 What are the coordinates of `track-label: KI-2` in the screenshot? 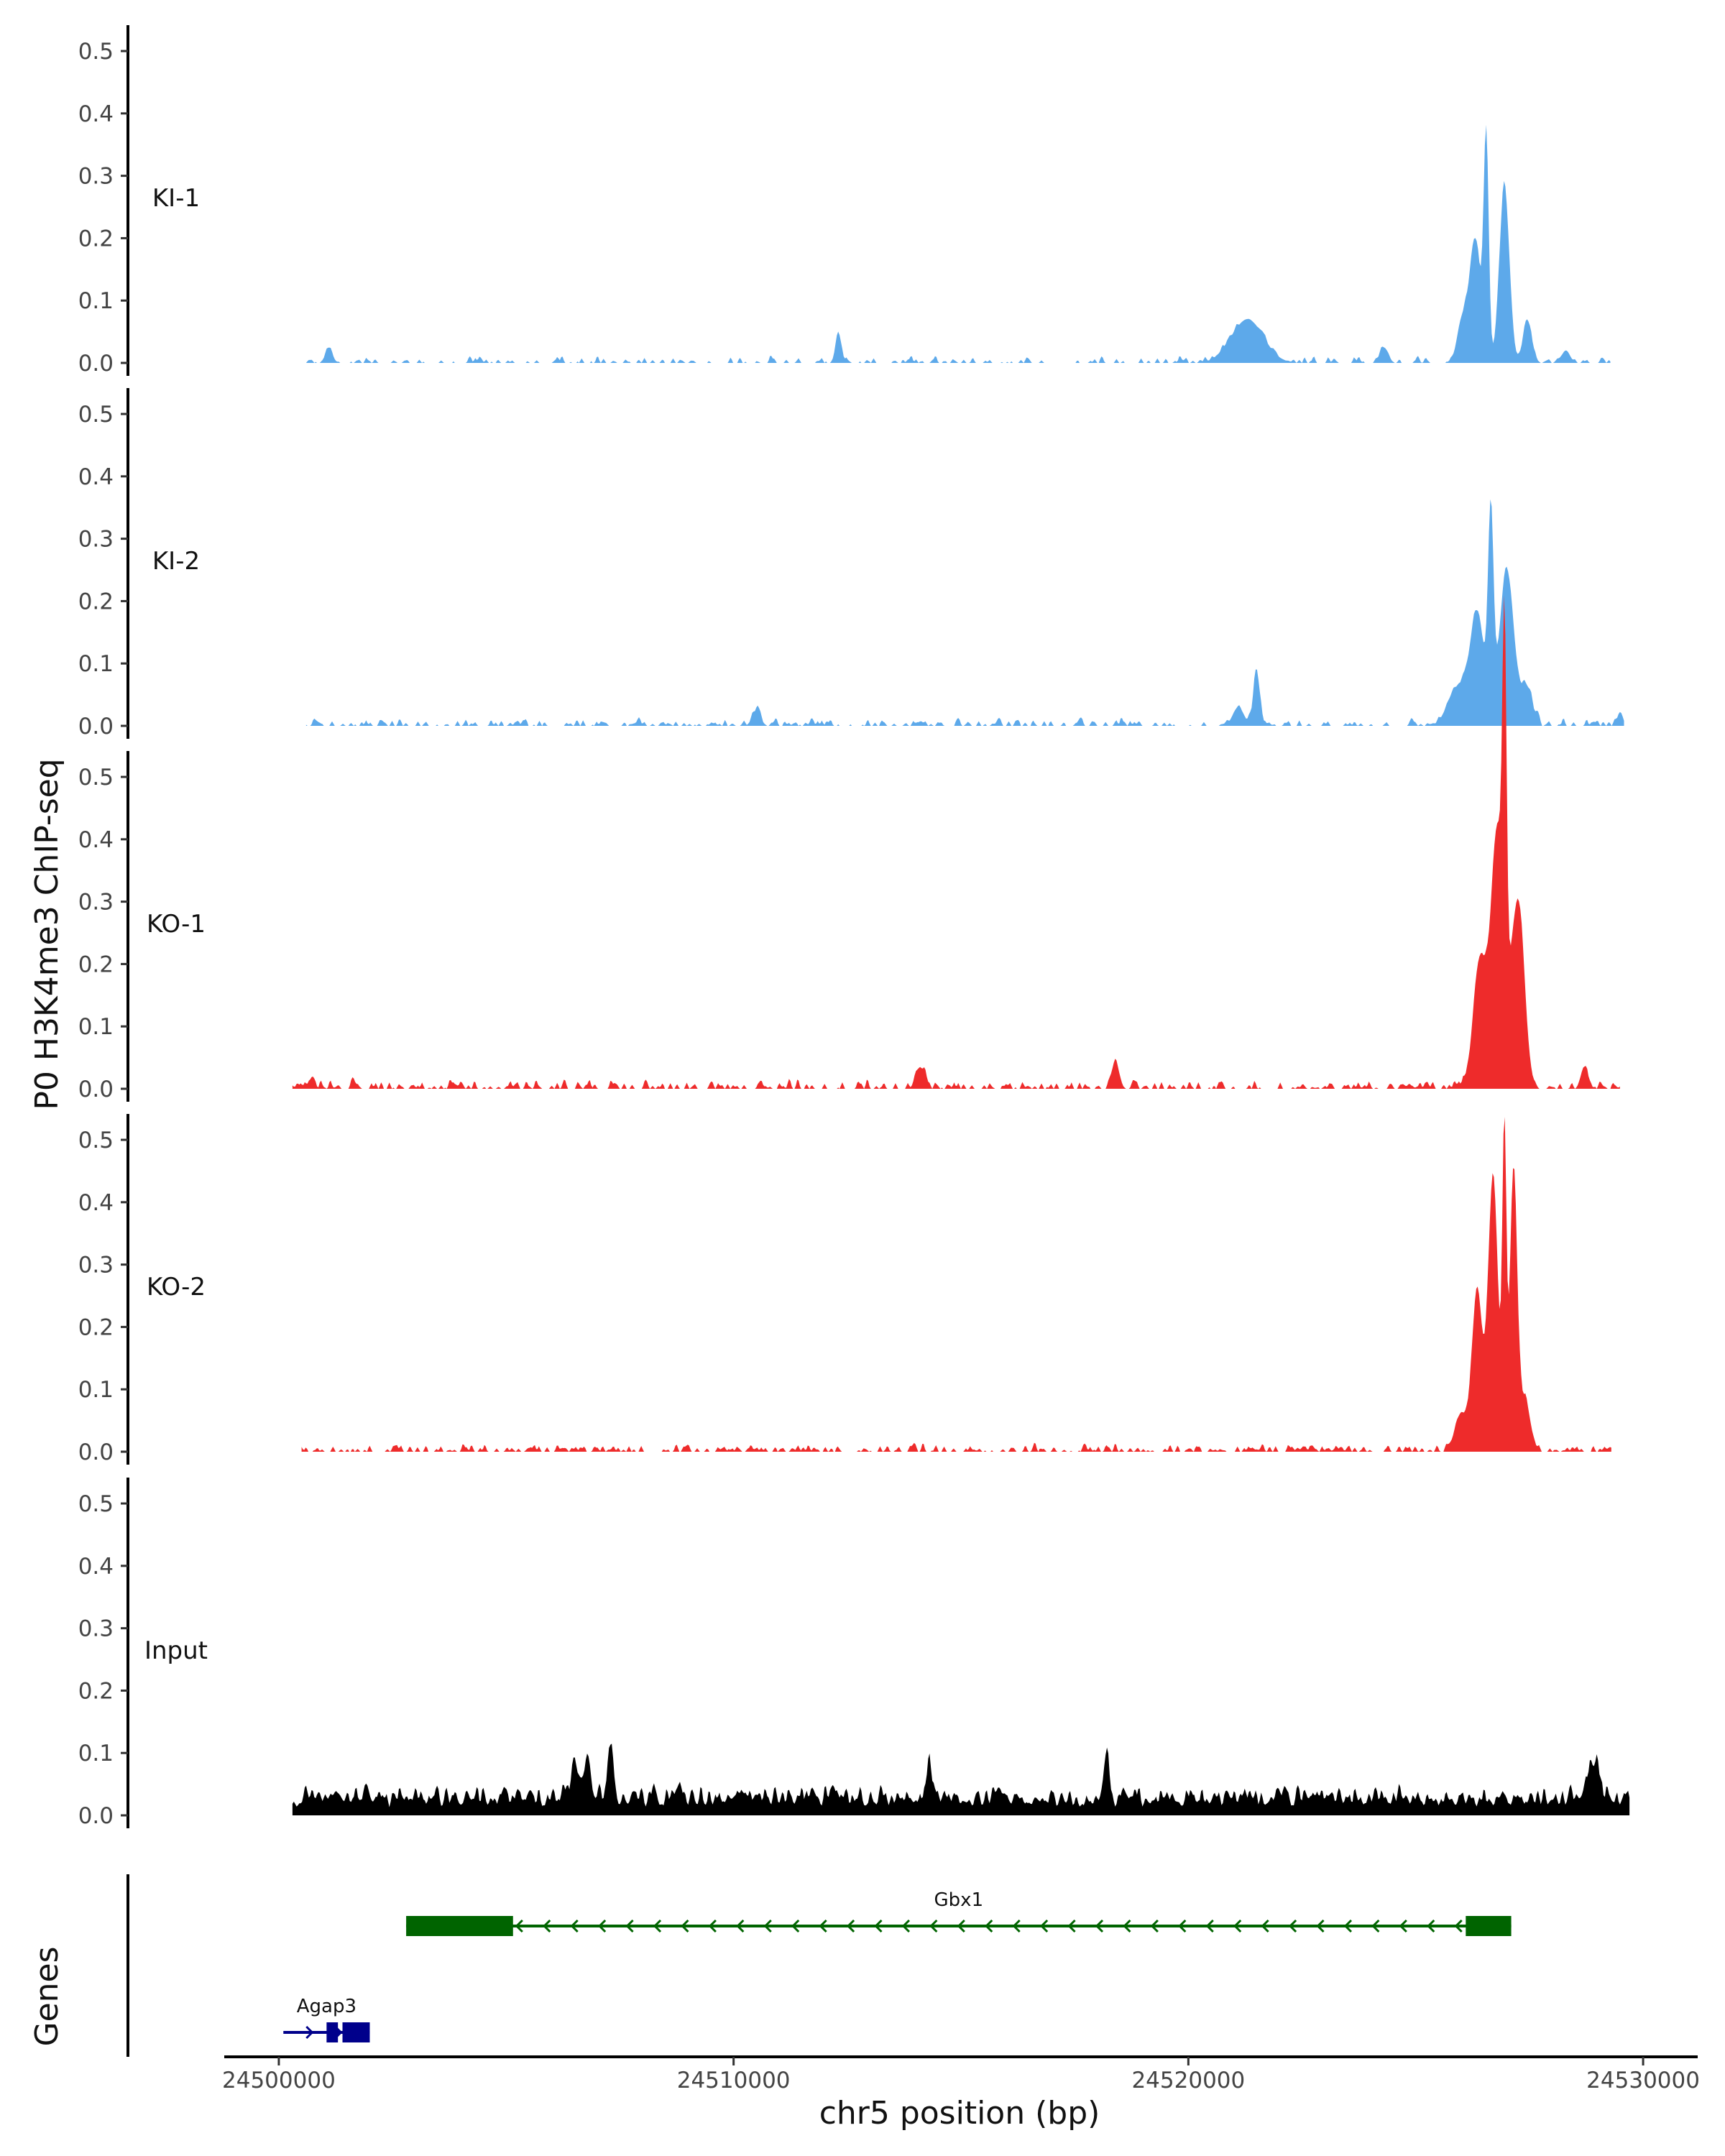 It's located at (176, 561).